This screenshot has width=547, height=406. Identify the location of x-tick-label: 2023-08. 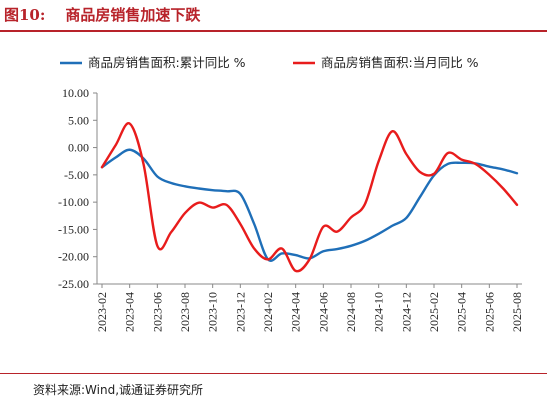
(185, 312).